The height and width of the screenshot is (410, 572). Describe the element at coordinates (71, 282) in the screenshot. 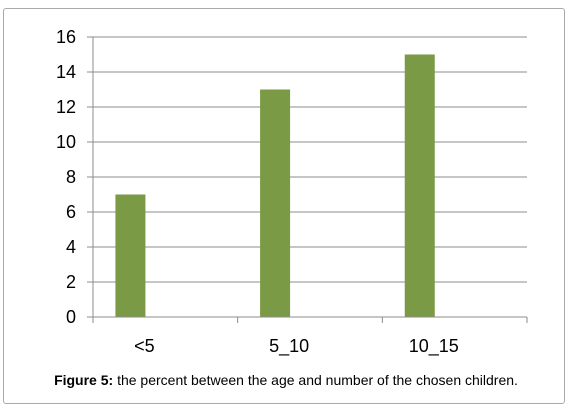

I see `y-tick-label: 2` at that location.